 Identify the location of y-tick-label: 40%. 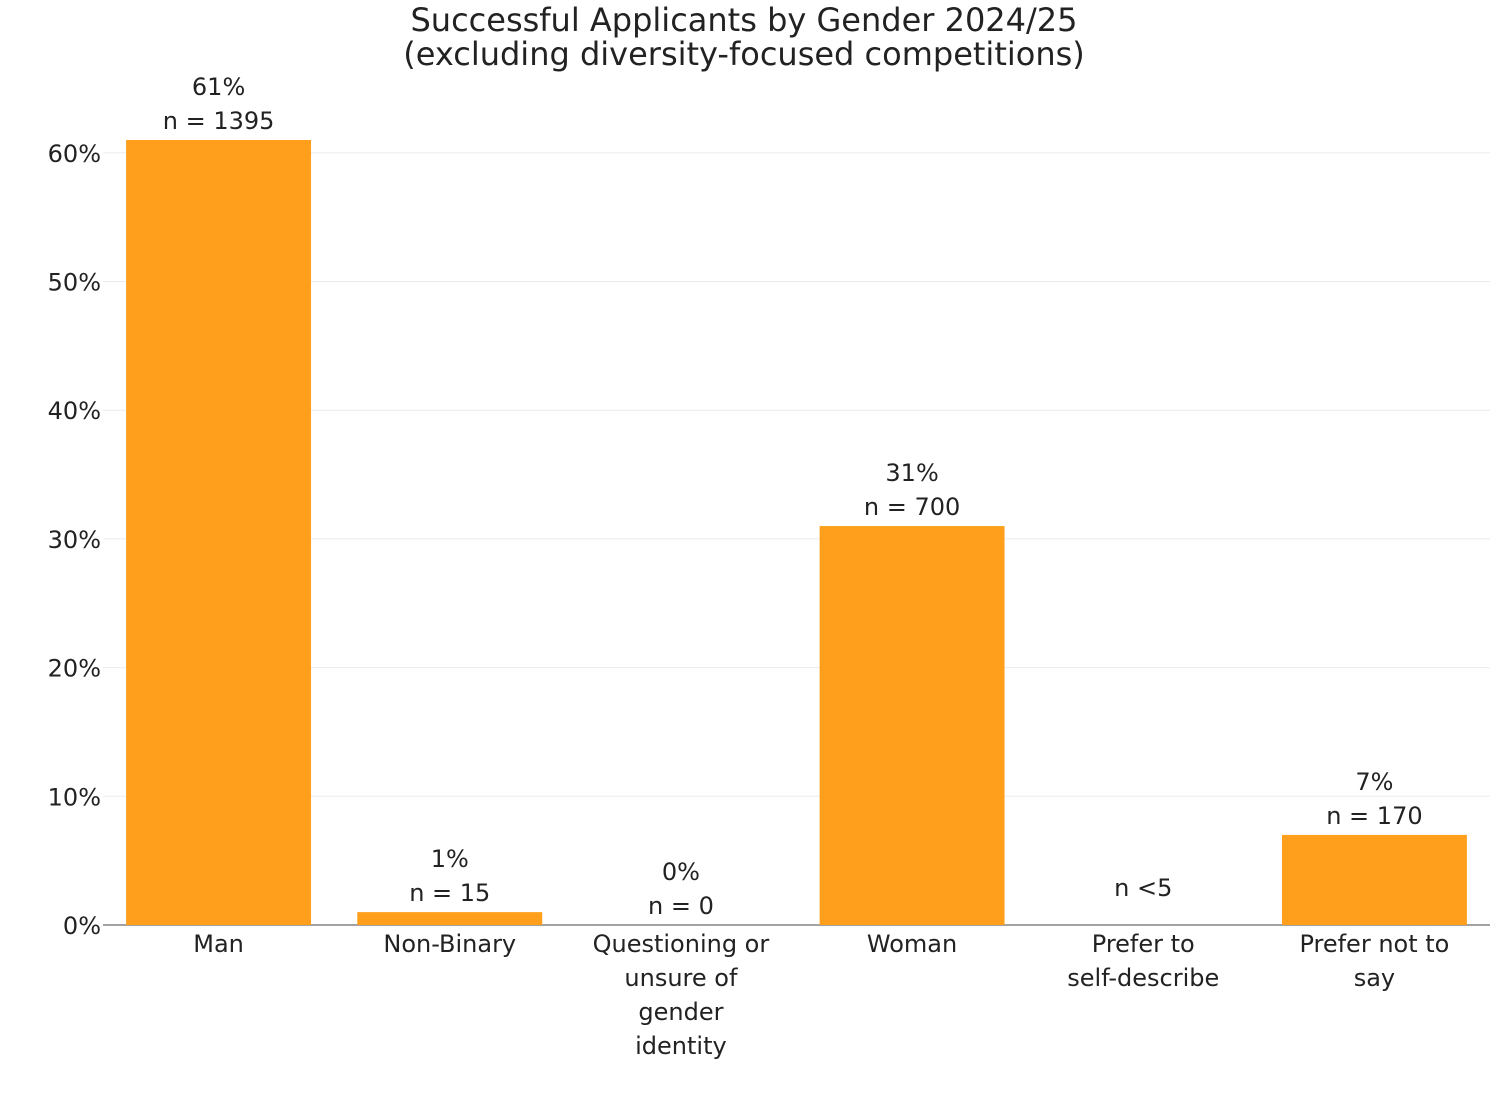
(74, 411).